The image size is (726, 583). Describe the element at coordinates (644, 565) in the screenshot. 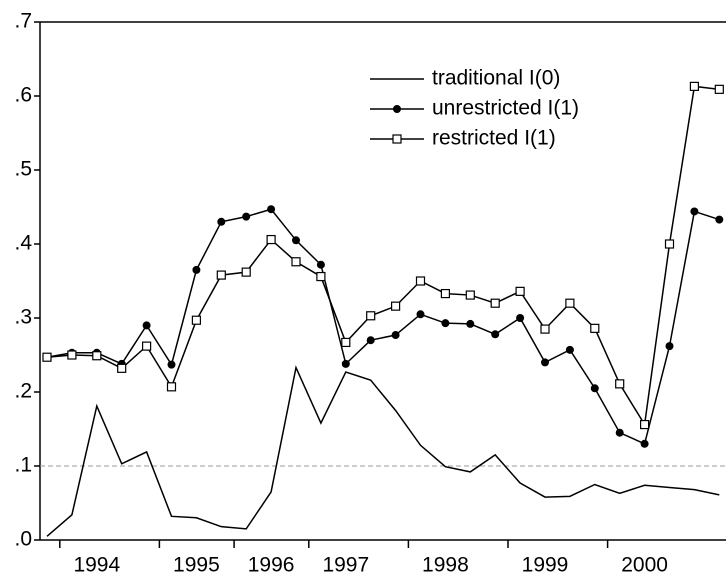

I see `x-tick-label: 2000` at that location.